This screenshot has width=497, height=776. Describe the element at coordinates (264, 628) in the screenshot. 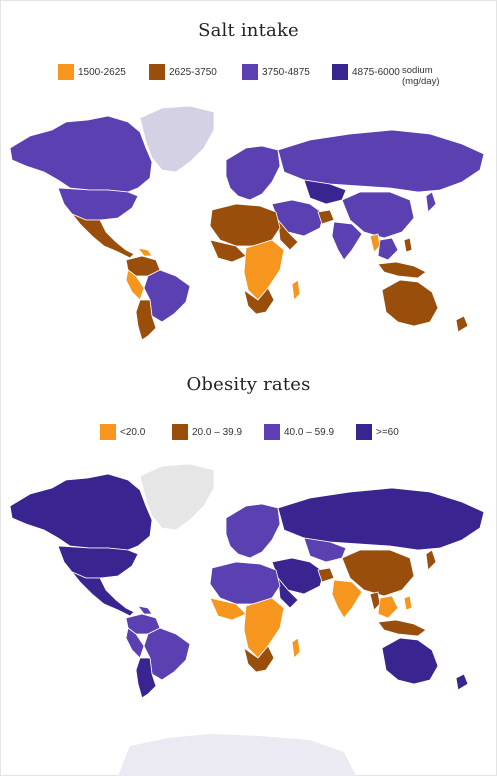

I see `obesity-east-africa` at that location.